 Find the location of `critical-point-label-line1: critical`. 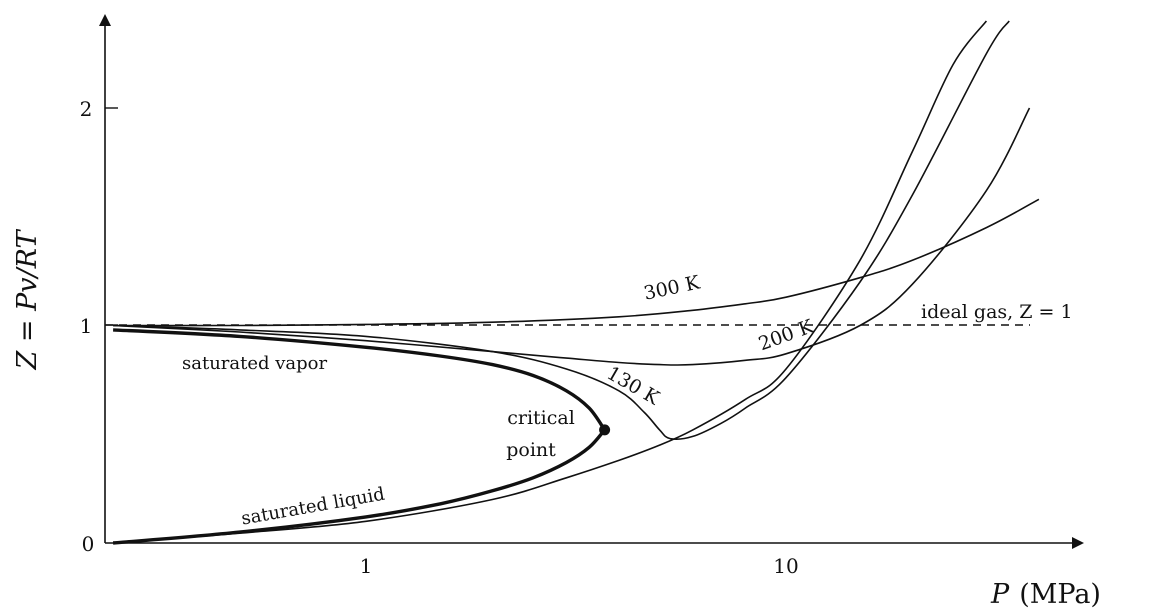

critical-point-label-line1: critical is located at coordinates (541, 418).